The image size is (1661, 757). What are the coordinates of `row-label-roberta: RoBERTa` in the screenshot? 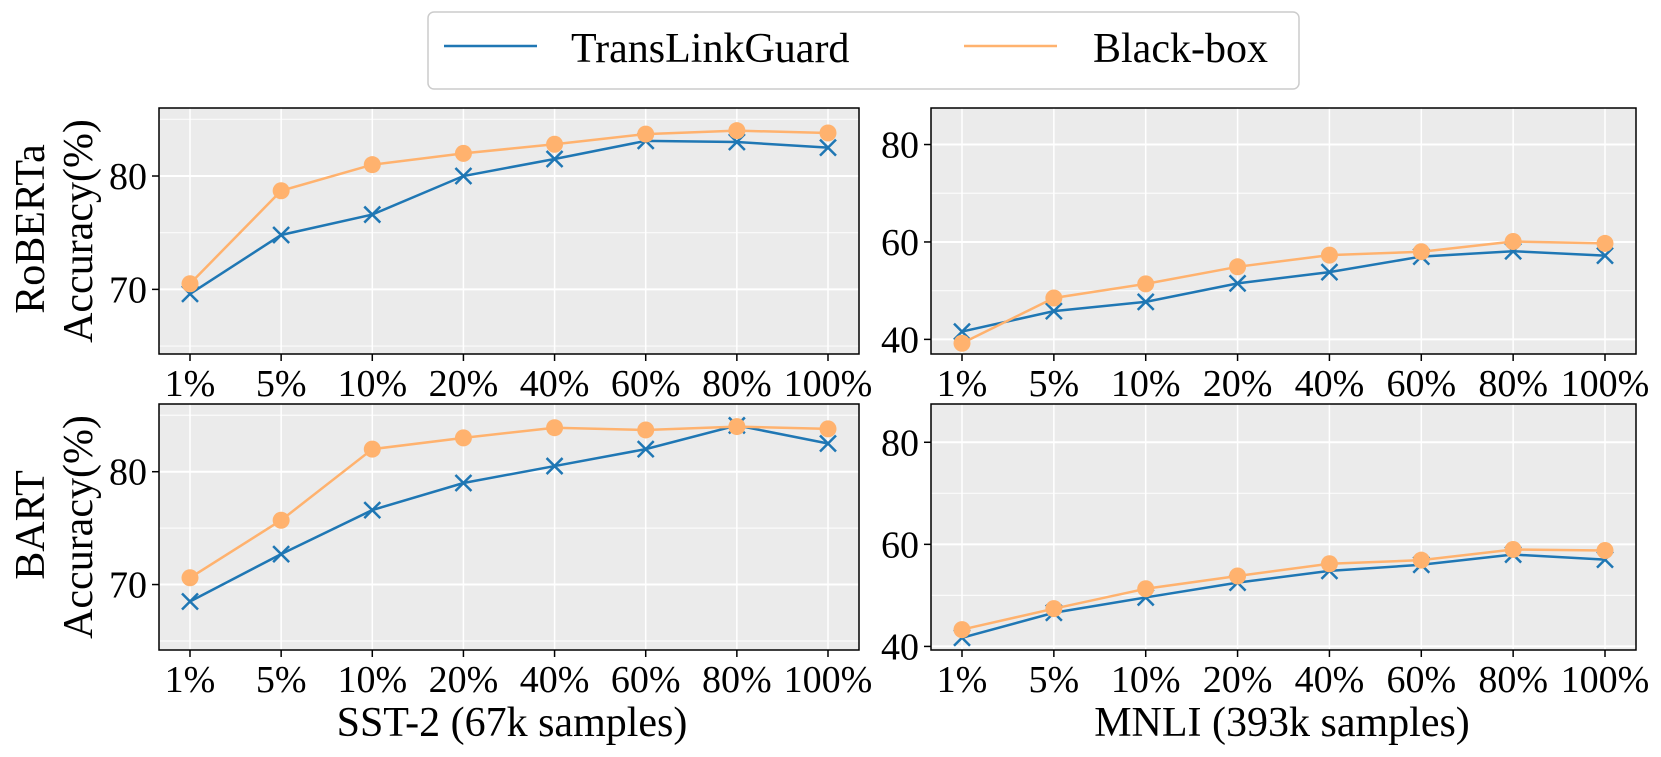 It's located at (31, 229).